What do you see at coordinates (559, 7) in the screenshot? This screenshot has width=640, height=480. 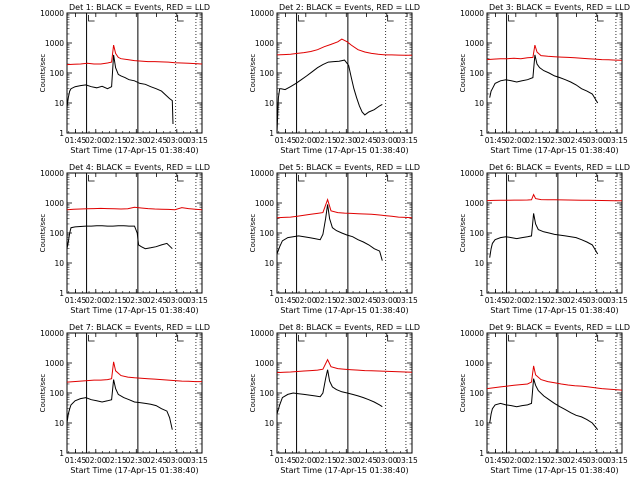 I see `chart-title: Det 3: BLACK = Events, RED = LLD` at bounding box center [559, 7].